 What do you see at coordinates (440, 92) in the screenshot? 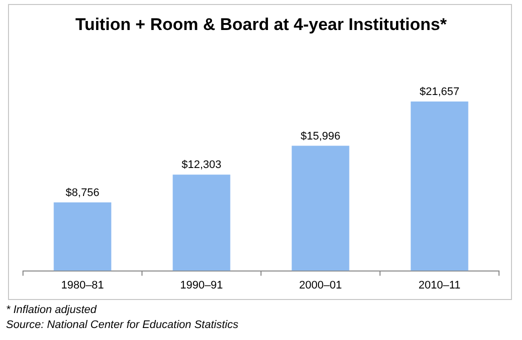
I see `data-label: $21,657` at bounding box center [440, 92].